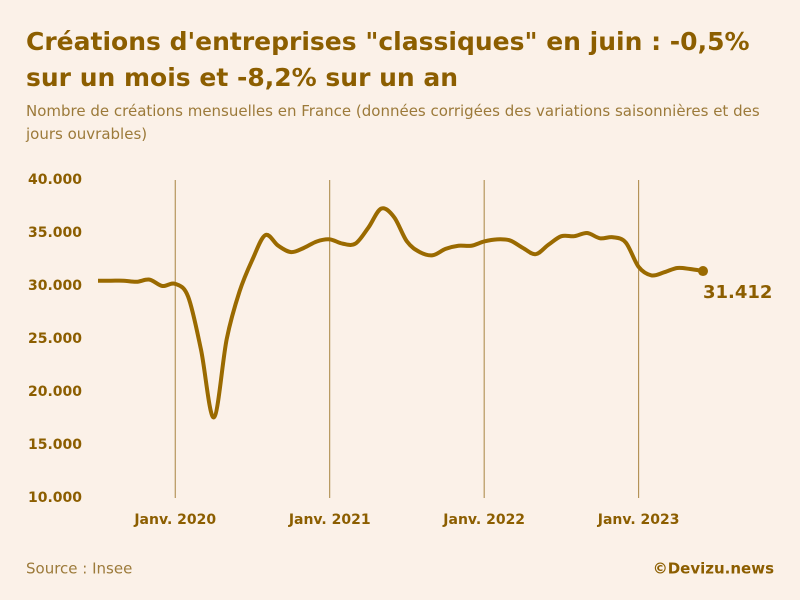 The image size is (800, 600). Describe the element at coordinates (55, 498) in the screenshot. I see `y-tick-label: 10.000` at that location.